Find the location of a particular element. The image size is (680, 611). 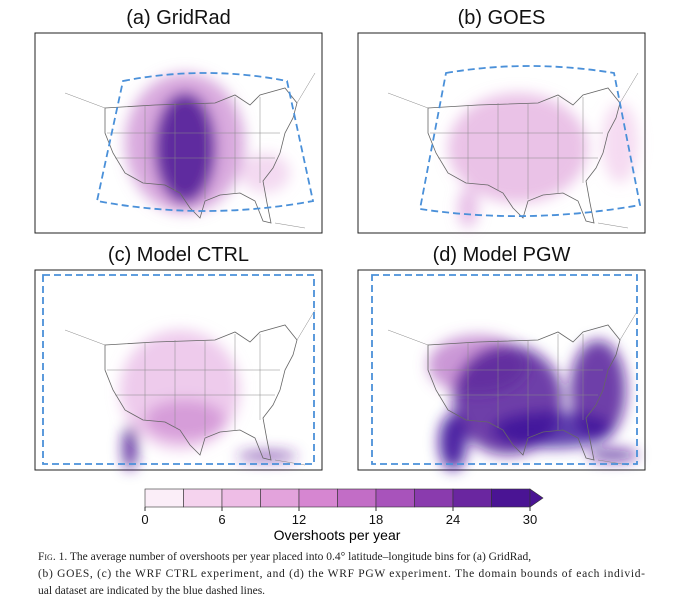

colorbar-tick-label: 0 is located at coordinates (144, 519).